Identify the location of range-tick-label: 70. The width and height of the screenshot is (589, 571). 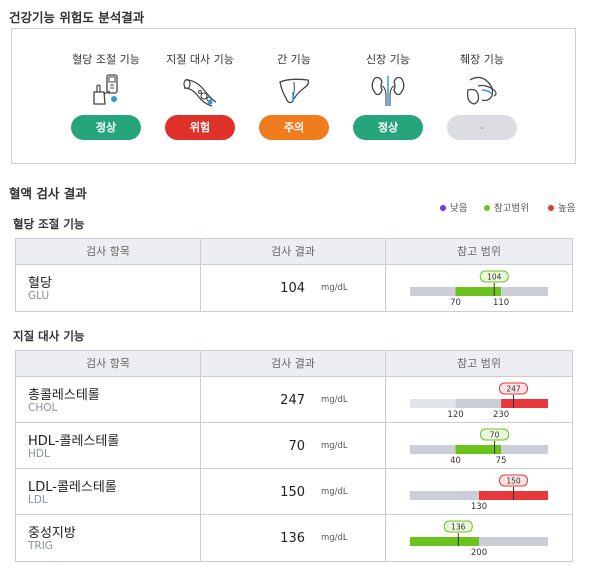
(455, 303).